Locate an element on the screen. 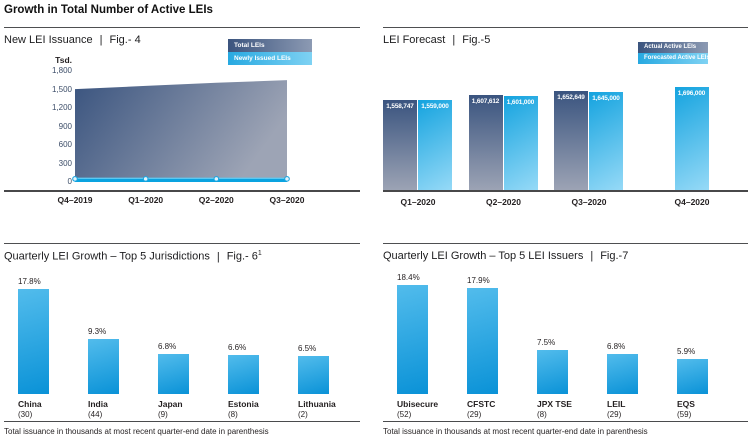 Image resolution: width=750 pixels, height=446 pixels. category-count: (30) is located at coordinates (25, 414).